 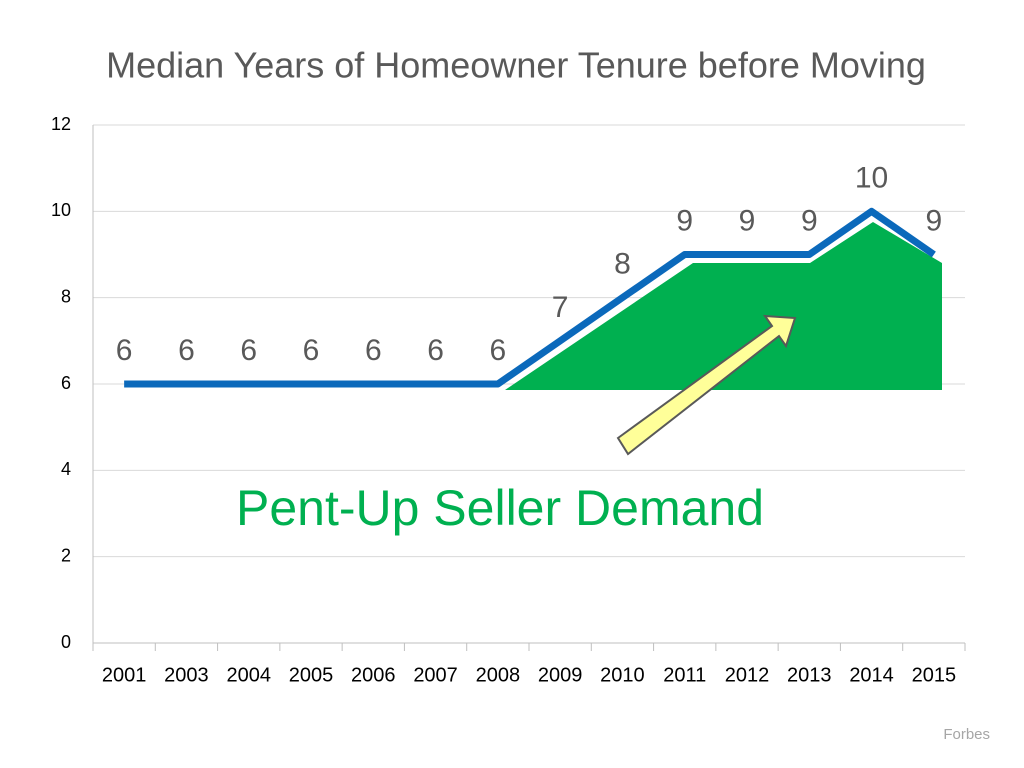 What do you see at coordinates (934, 675) in the screenshot?
I see `x-tick-label: 2015` at bounding box center [934, 675].